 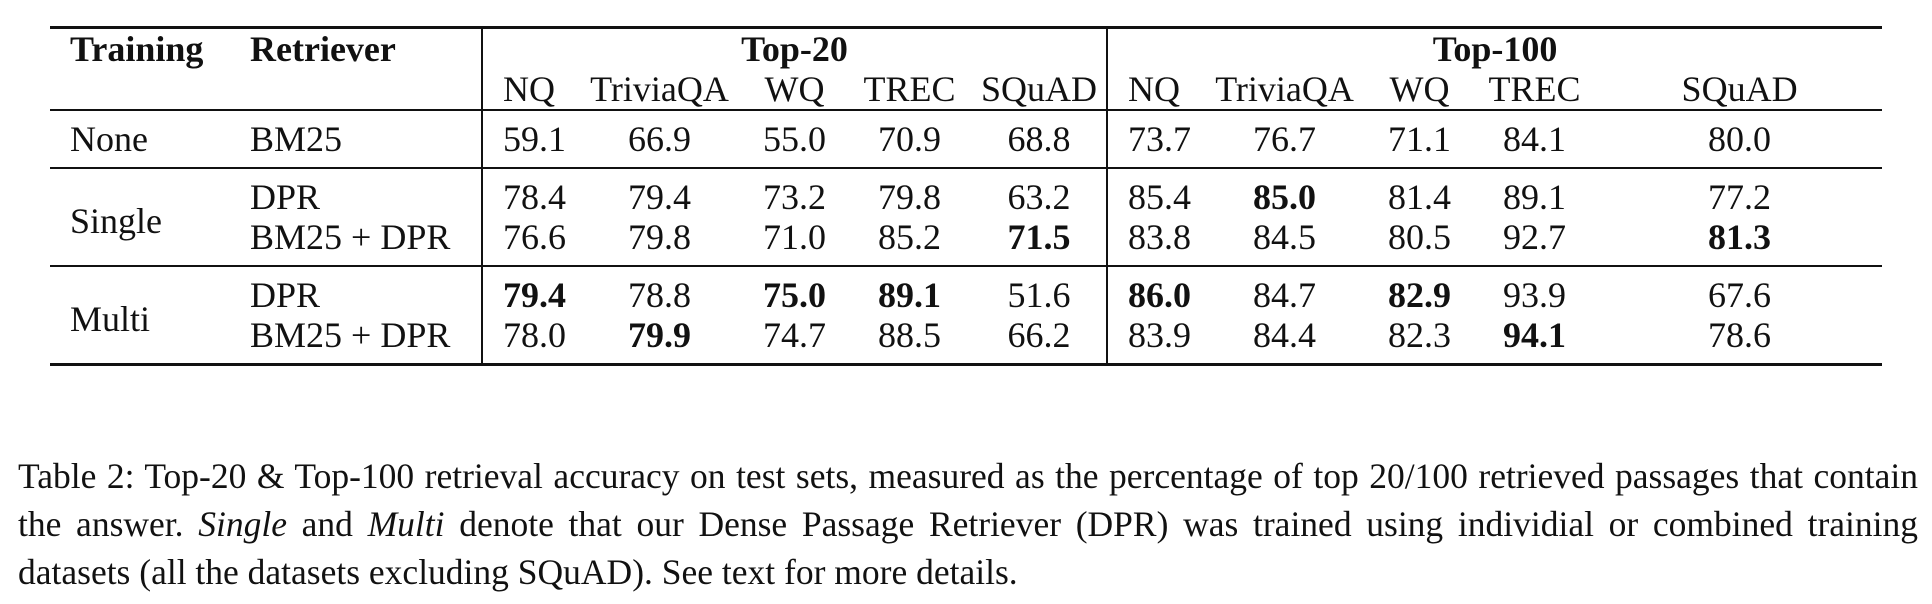 What do you see at coordinates (794, 335) in the screenshot?
I see `value-cell: 74.7` at bounding box center [794, 335].